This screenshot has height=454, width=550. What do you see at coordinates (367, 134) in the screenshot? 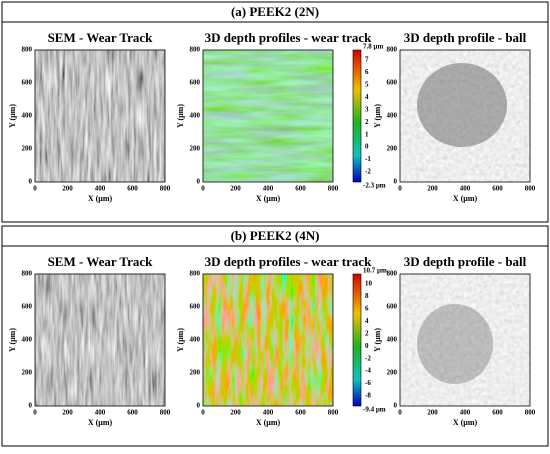
I see `colorbar-tick-label: 1` at bounding box center [367, 134].